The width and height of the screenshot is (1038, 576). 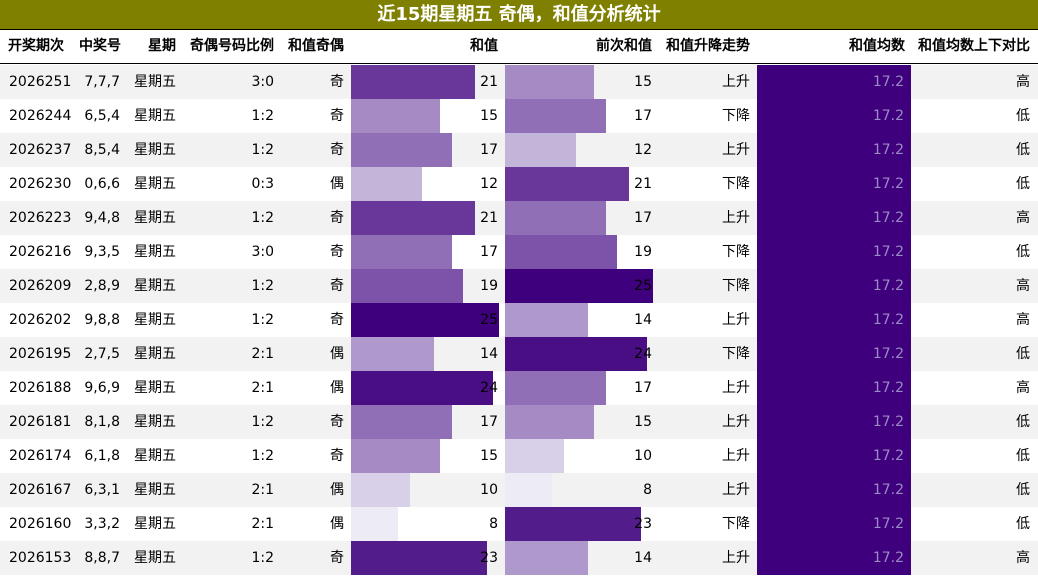 I want to click on table-row: 2026181 8,1,8 星期五 1:2 奇 17 15 上升 17.2 低, so click(x=519, y=422).